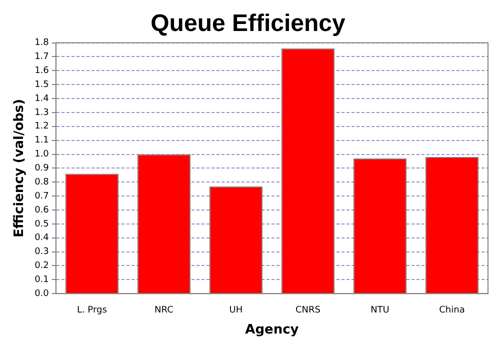  Describe the element at coordinates (236, 310) in the screenshot. I see `x-tick-label: UH` at that location.